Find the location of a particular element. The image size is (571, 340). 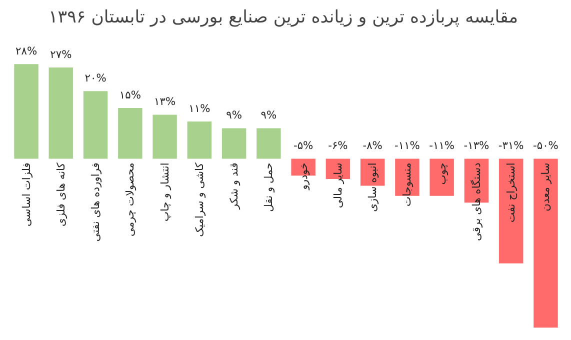

data-label: -۵۰% is located at coordinates (545, 145).